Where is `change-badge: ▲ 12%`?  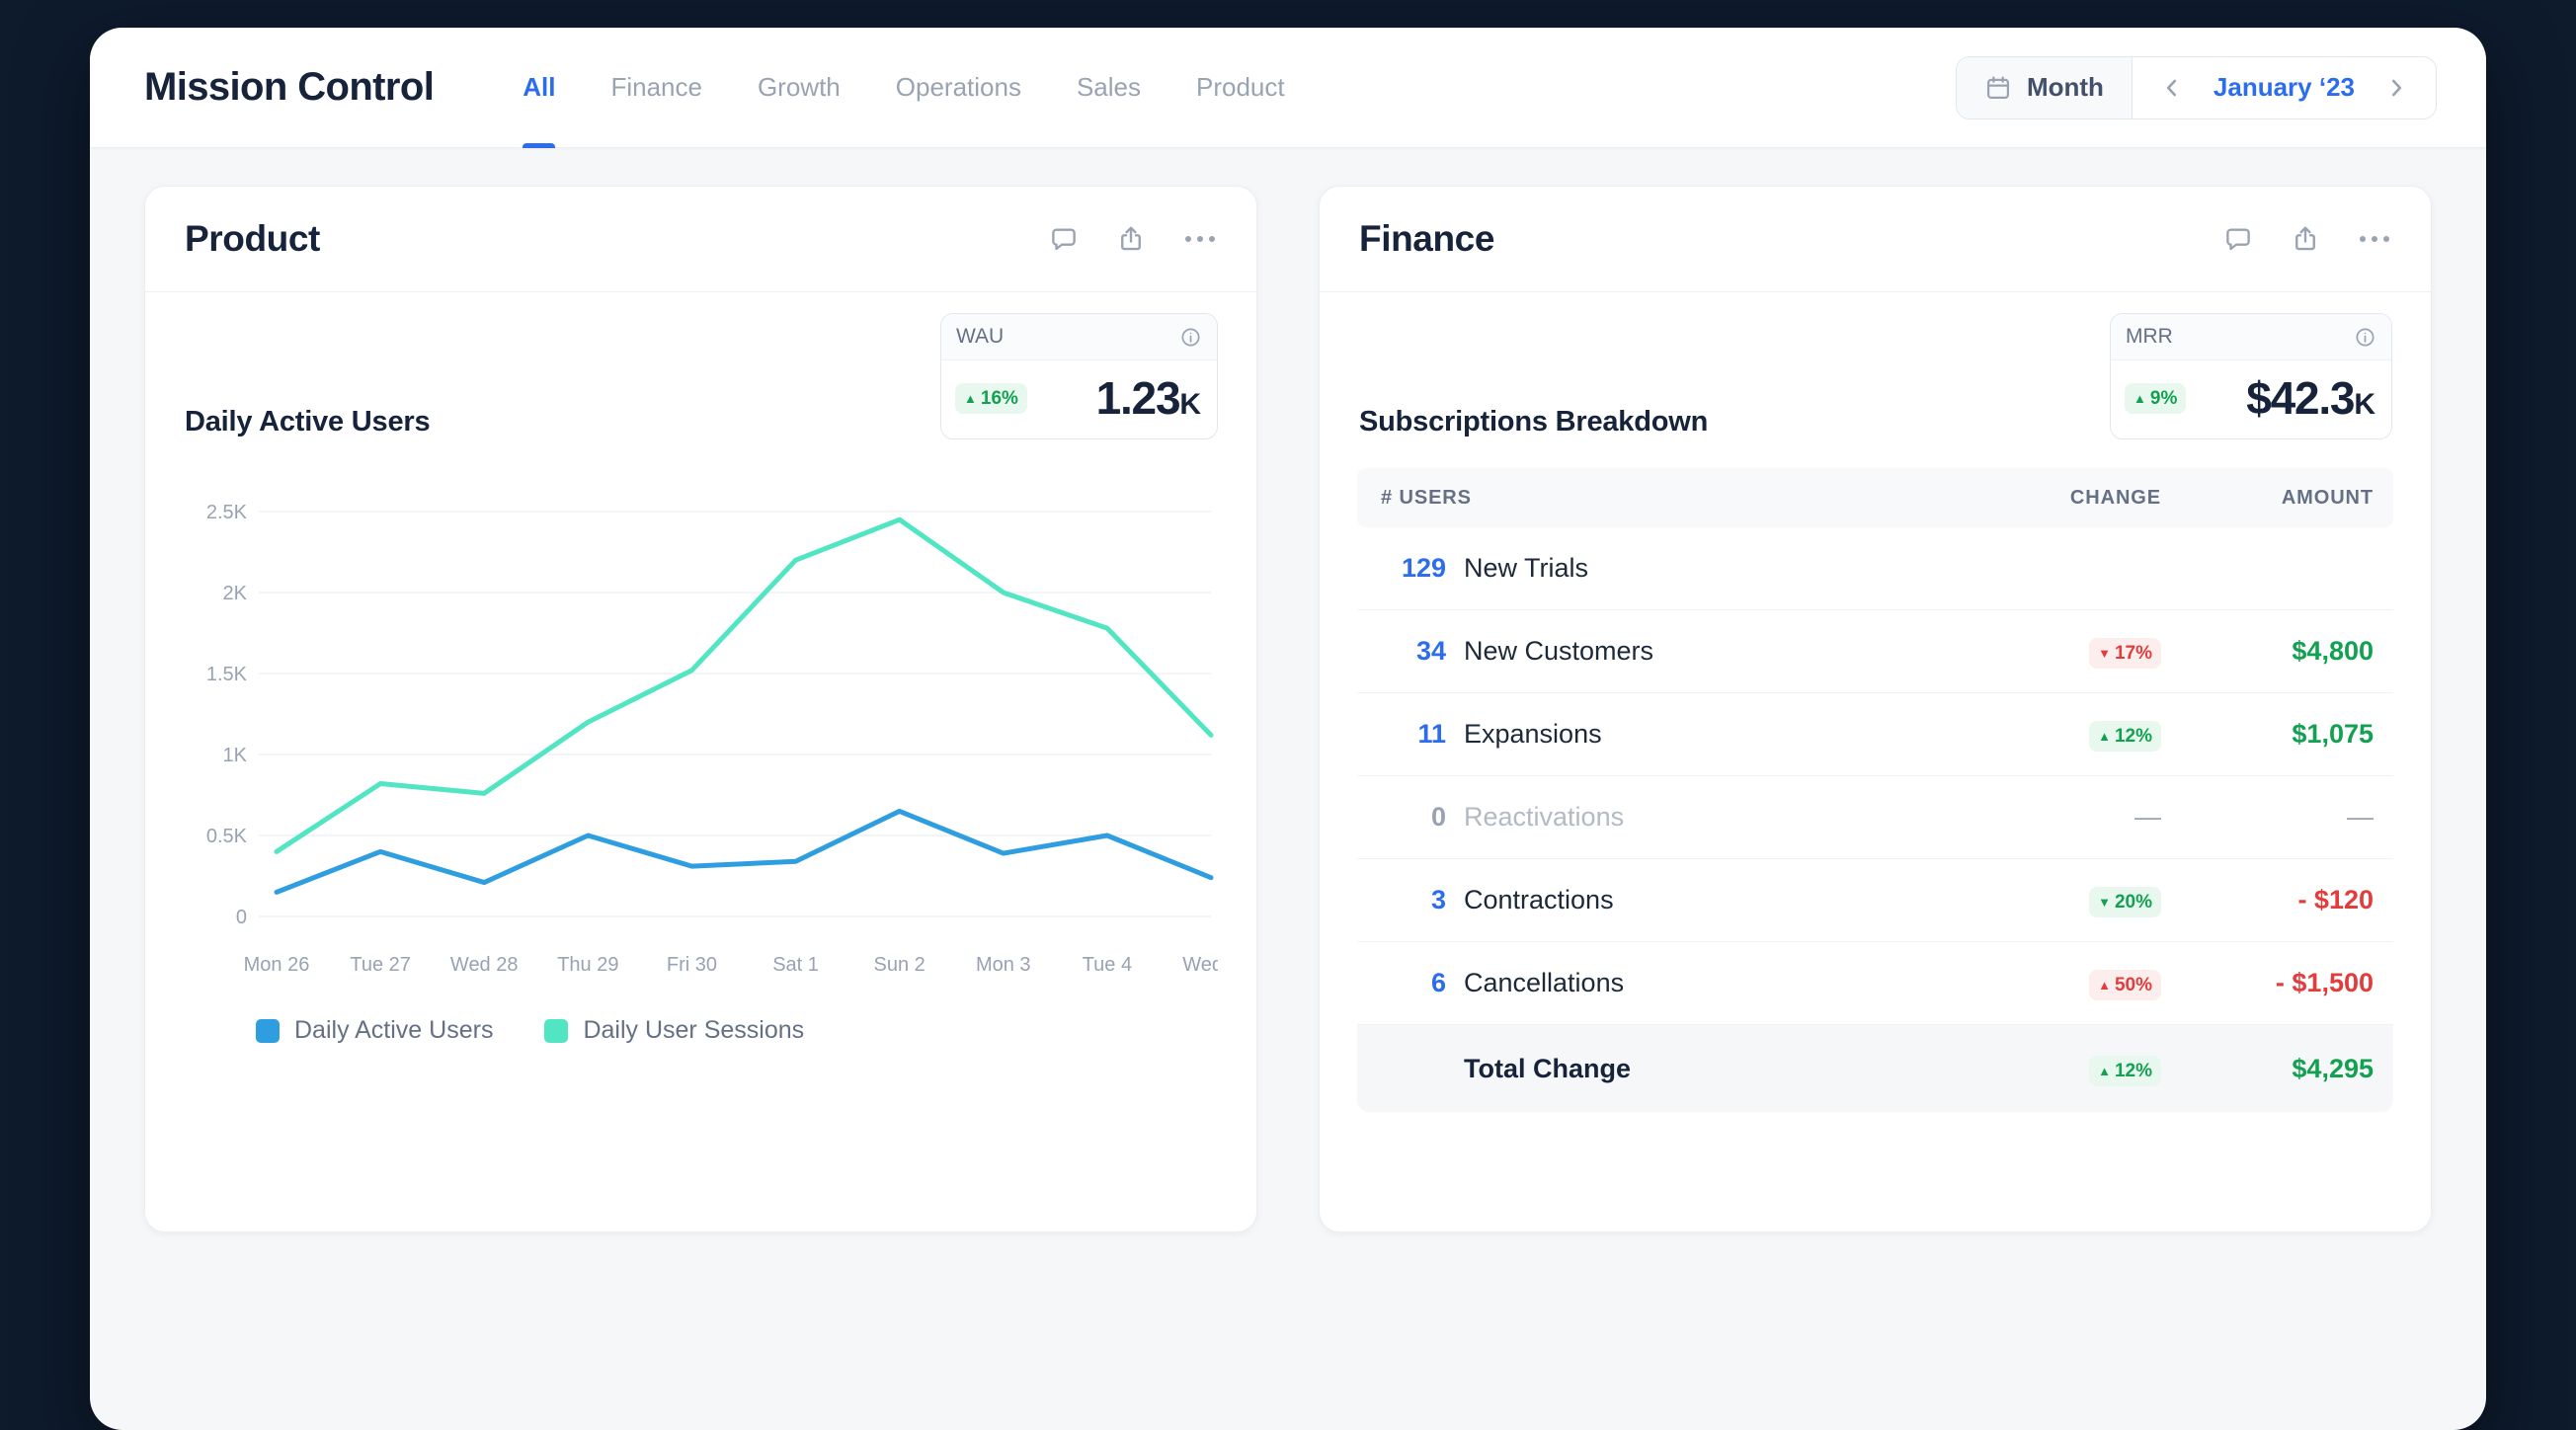
change-badge: ▲ 12% is located at coordinates (2125, 1070).